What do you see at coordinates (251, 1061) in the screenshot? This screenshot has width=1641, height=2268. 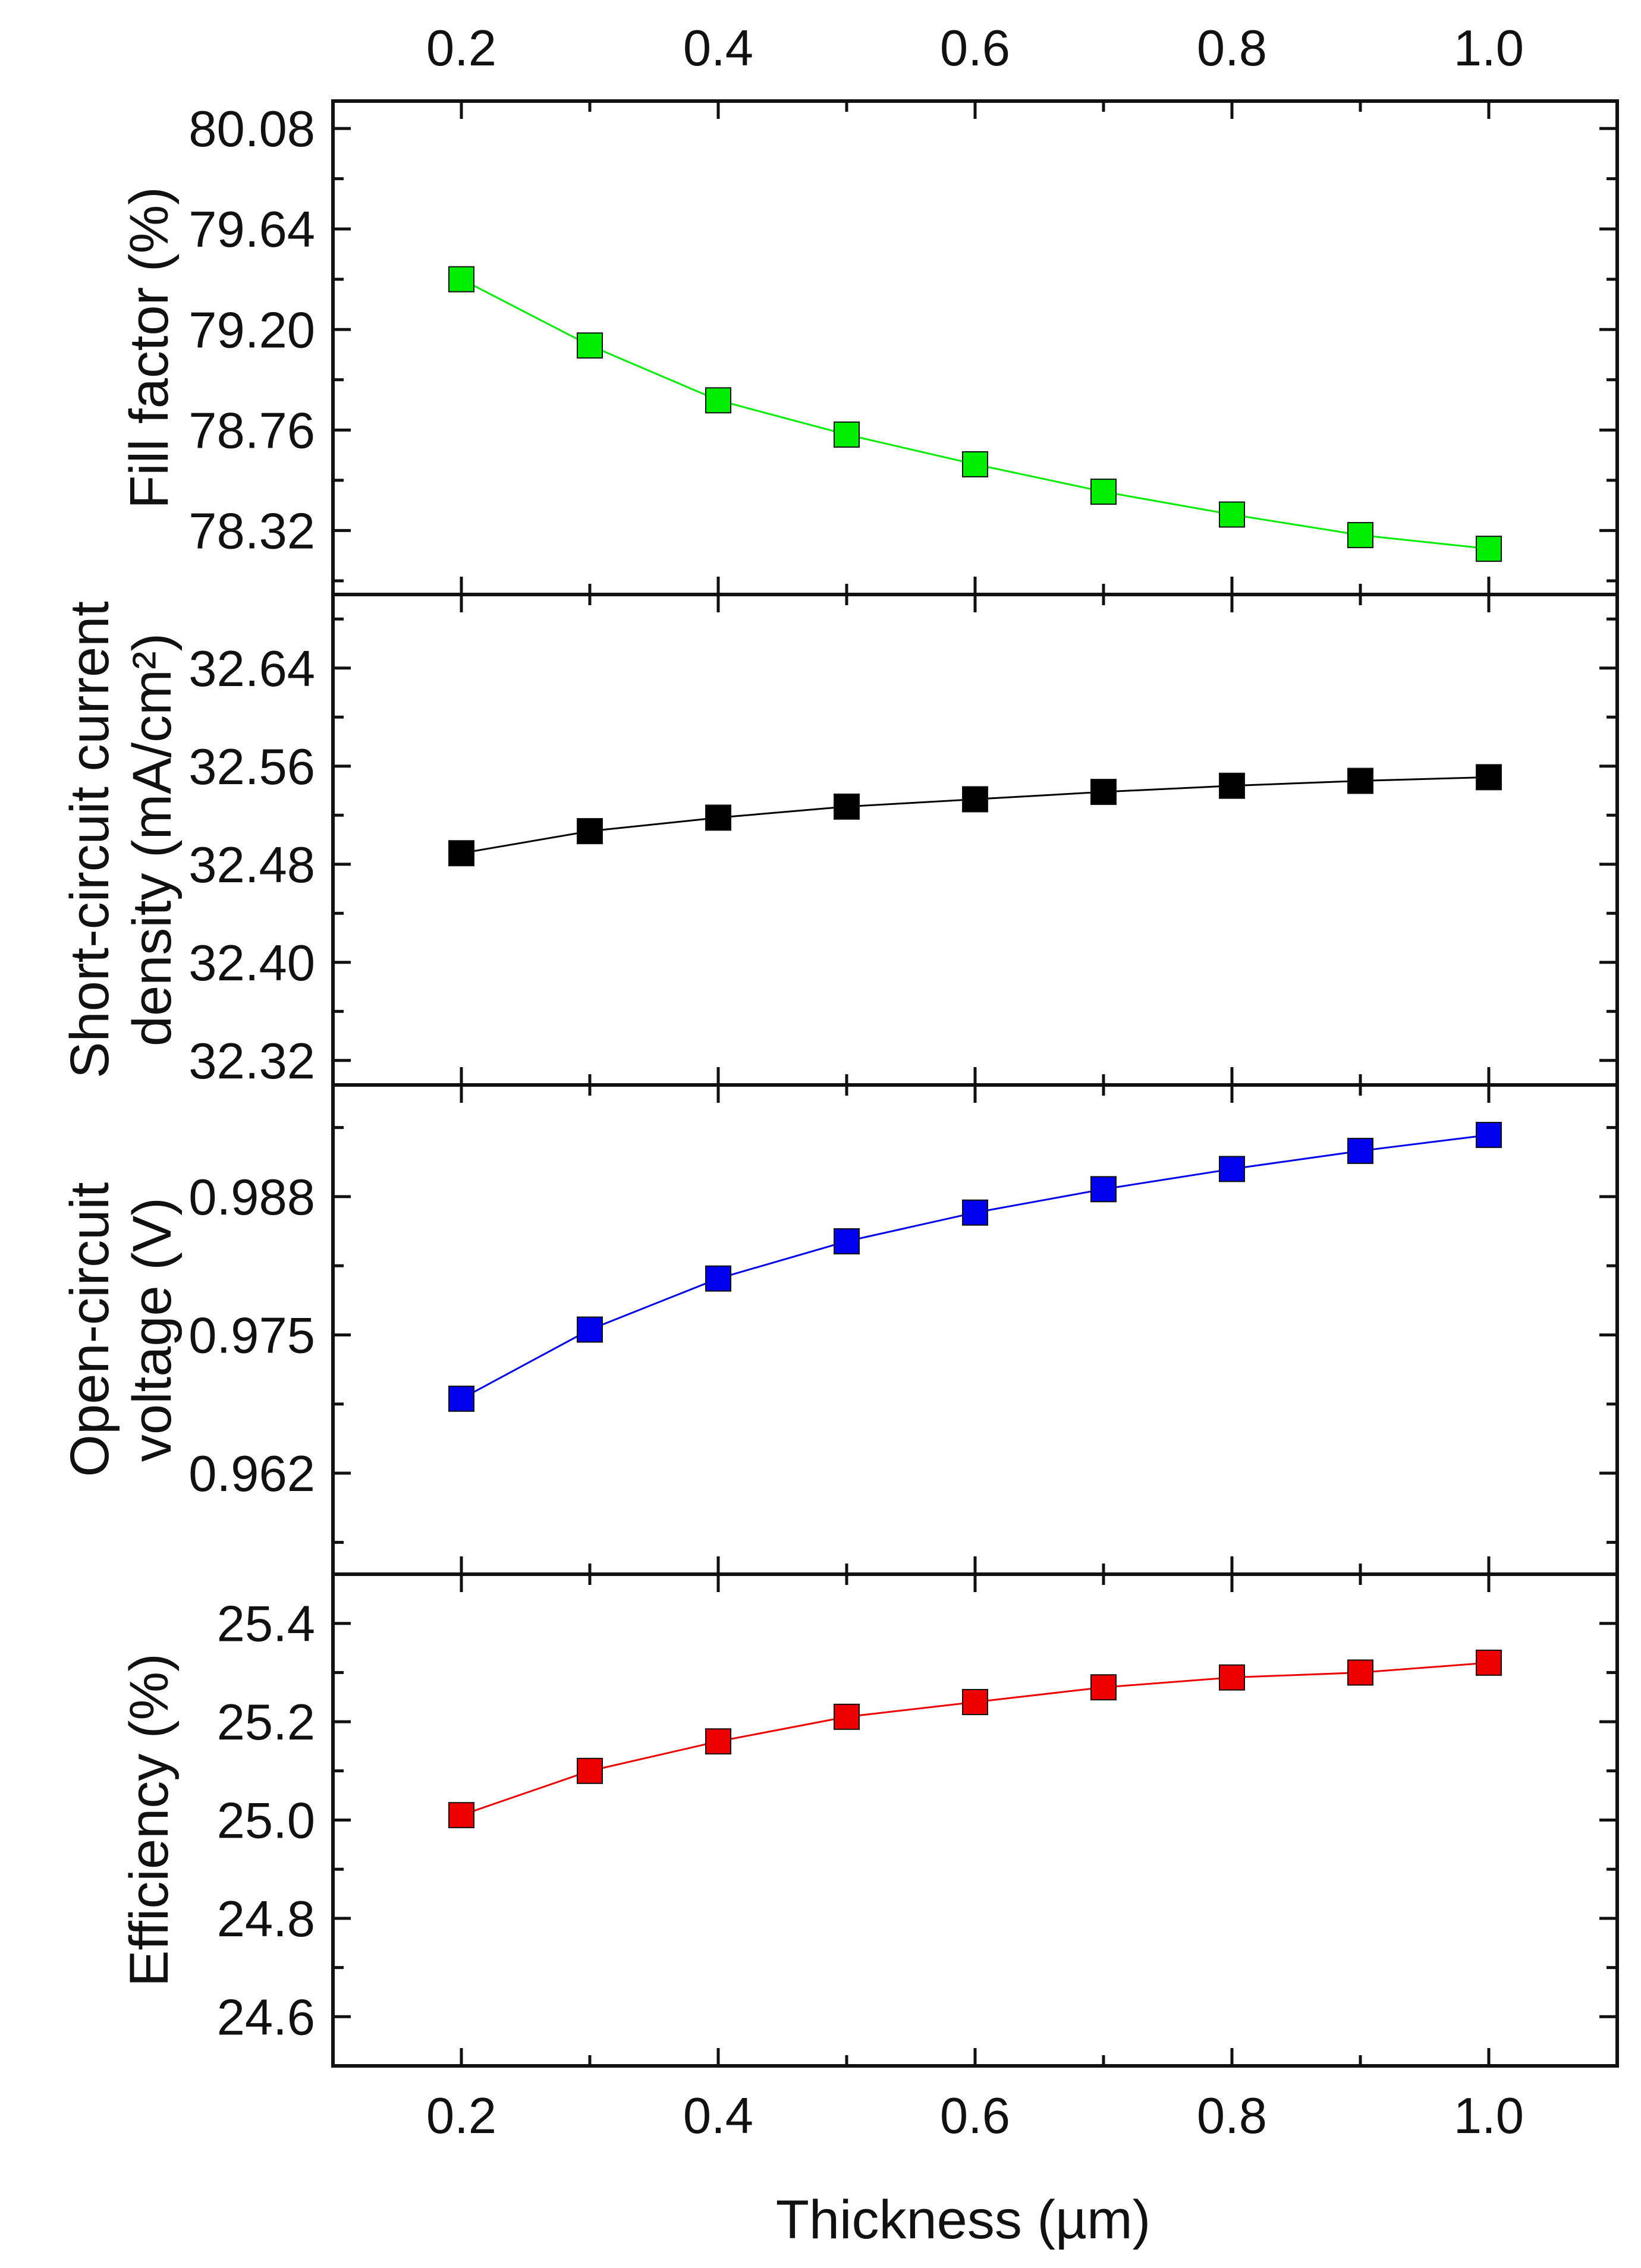 I see `y-tick-label: 32.32` at bounding box center [251, 1061].